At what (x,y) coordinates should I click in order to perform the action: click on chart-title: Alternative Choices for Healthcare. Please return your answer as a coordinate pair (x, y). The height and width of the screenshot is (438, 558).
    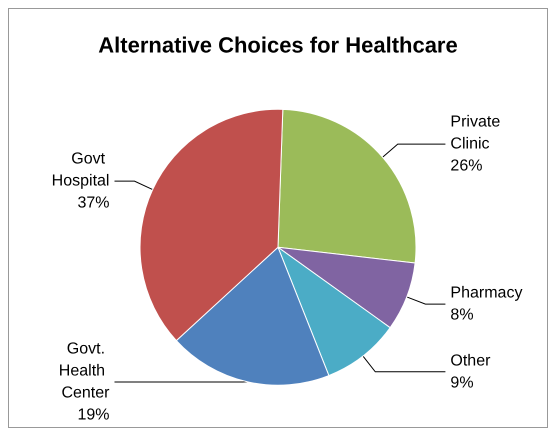
    Looking at the image, I should click on (278, 45).